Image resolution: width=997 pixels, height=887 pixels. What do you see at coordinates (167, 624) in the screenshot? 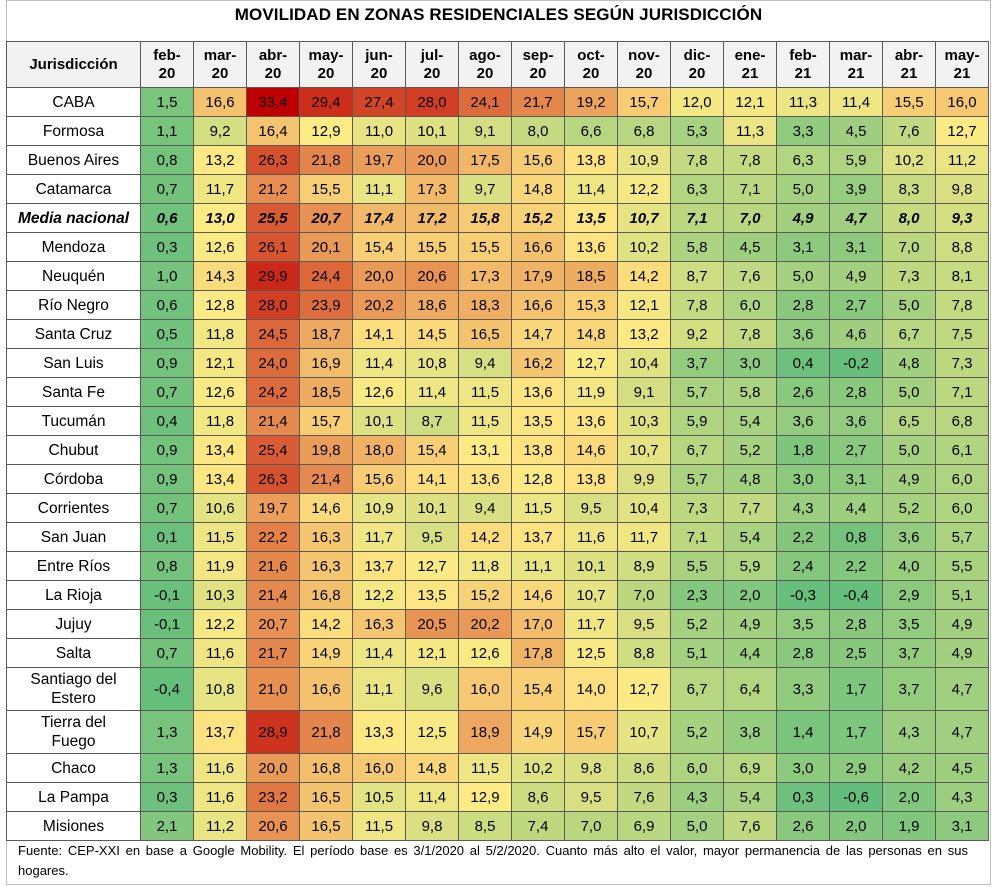
I see `heat-cell: -0,1` at bounding box center [167, 624].